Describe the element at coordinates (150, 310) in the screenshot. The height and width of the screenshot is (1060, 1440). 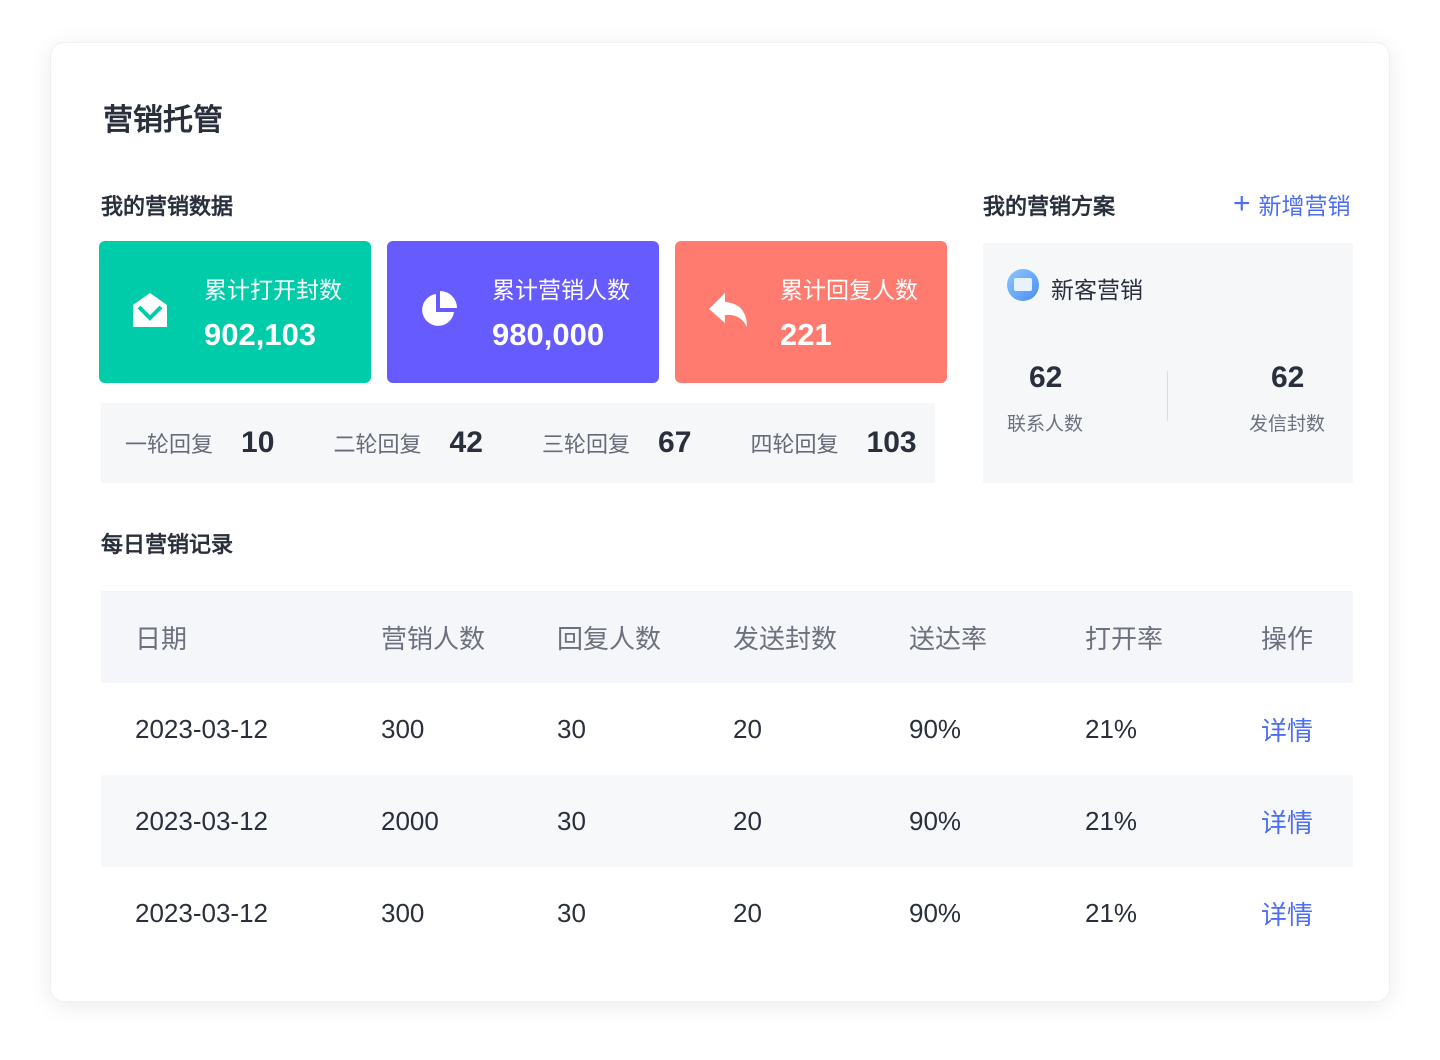
I see `envelope-open-icon` at that location.